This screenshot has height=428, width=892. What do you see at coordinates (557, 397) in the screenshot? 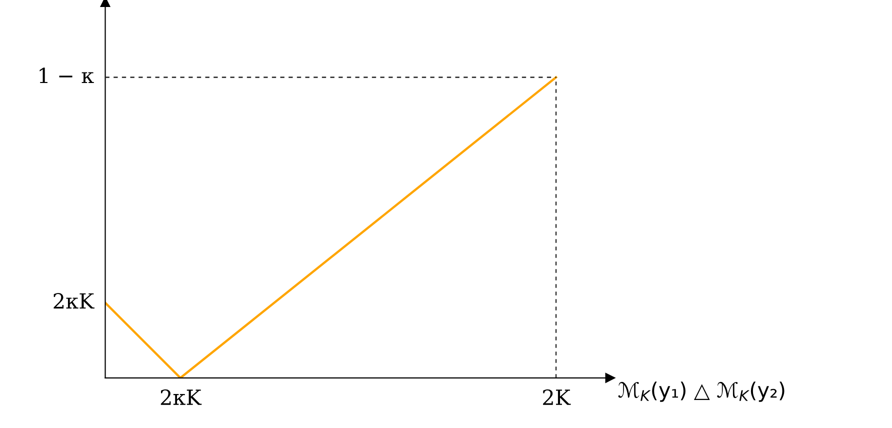
I see `x-tick-label: 2K` at bounding box center [557, 397].